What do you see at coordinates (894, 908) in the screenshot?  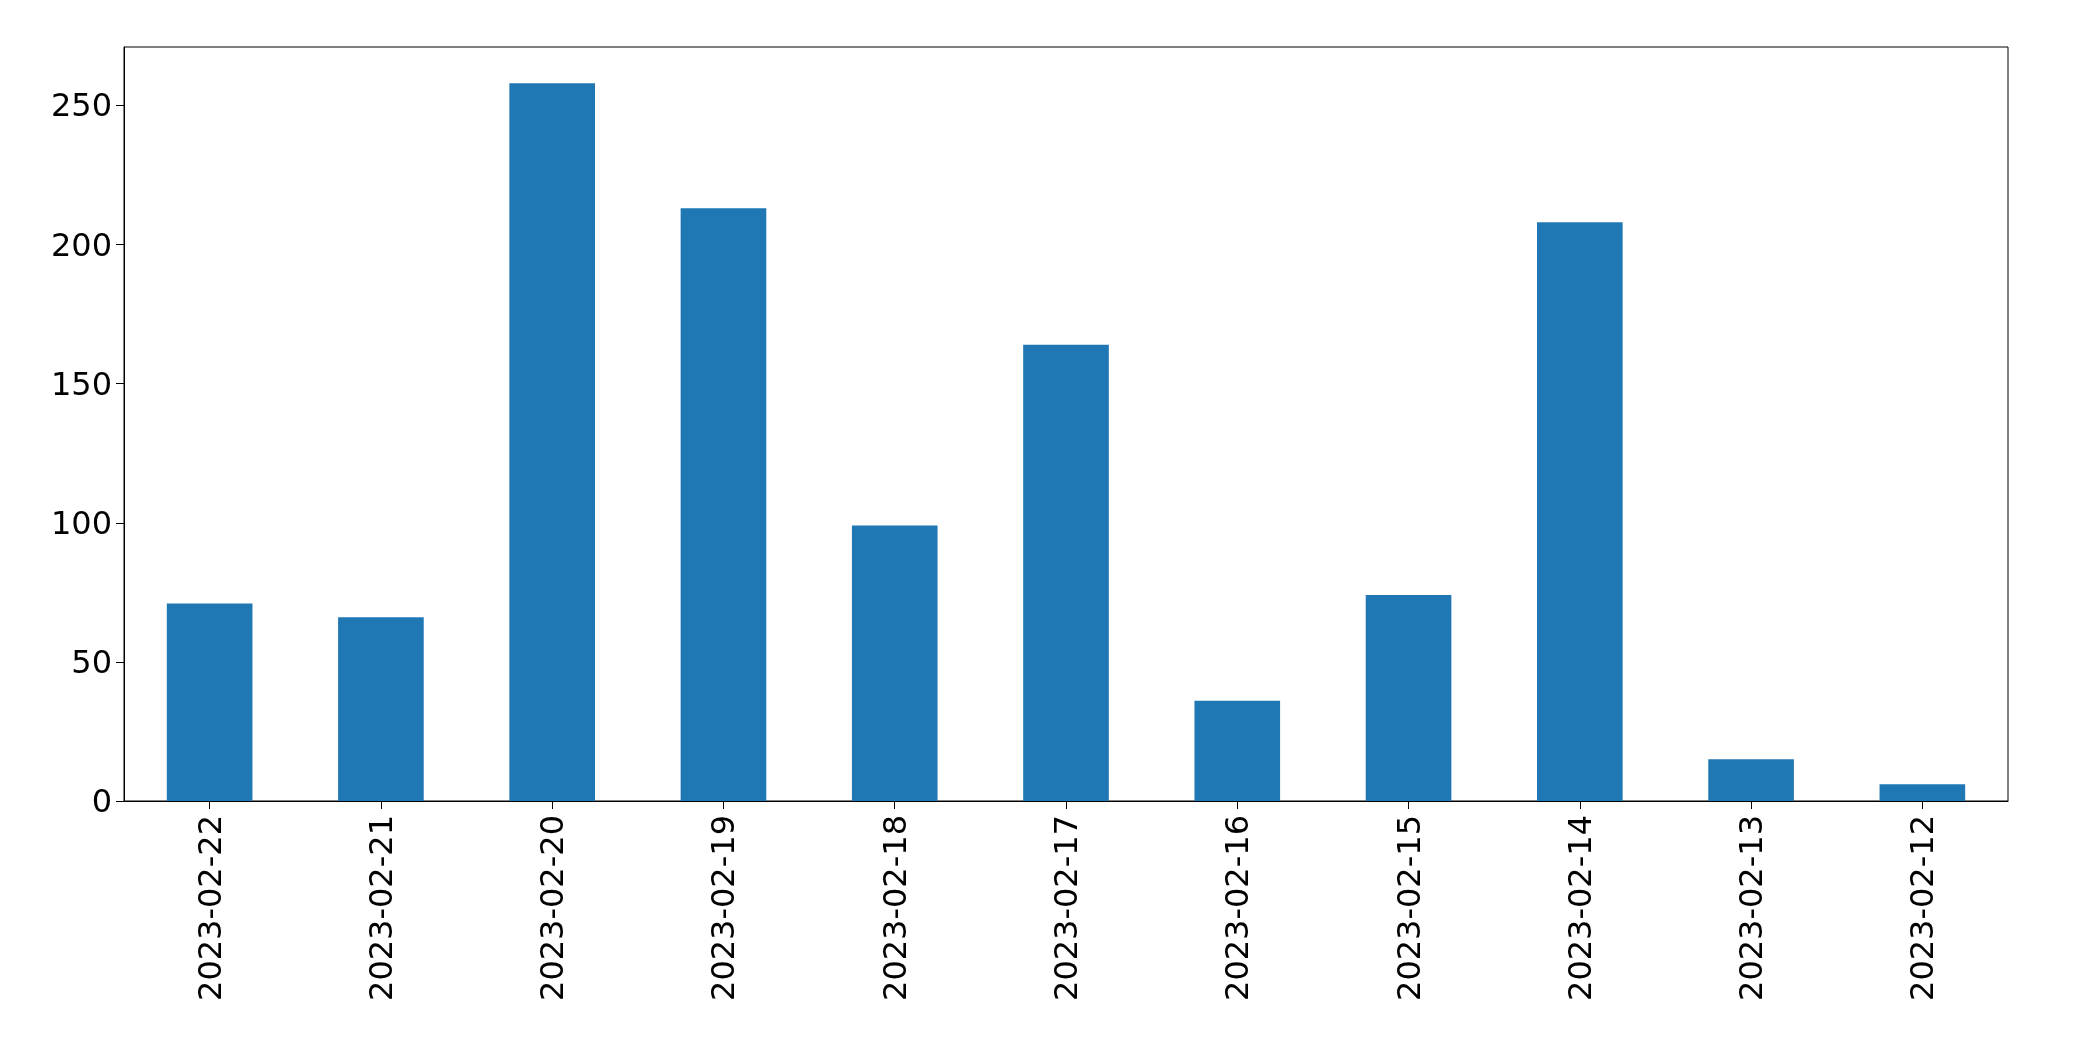 I see `x-tick-label: 2023-02-18` at bounding box center [894, 908].